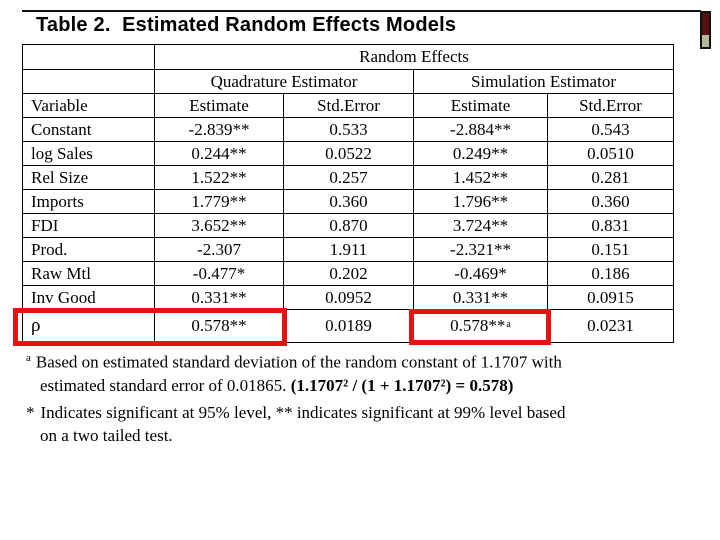 The width and height of the screenshot is (720, 540). I want to click on table-row-prod: Prod. -2.307 1.911 -2.321** 0.151, so click(348, 249).